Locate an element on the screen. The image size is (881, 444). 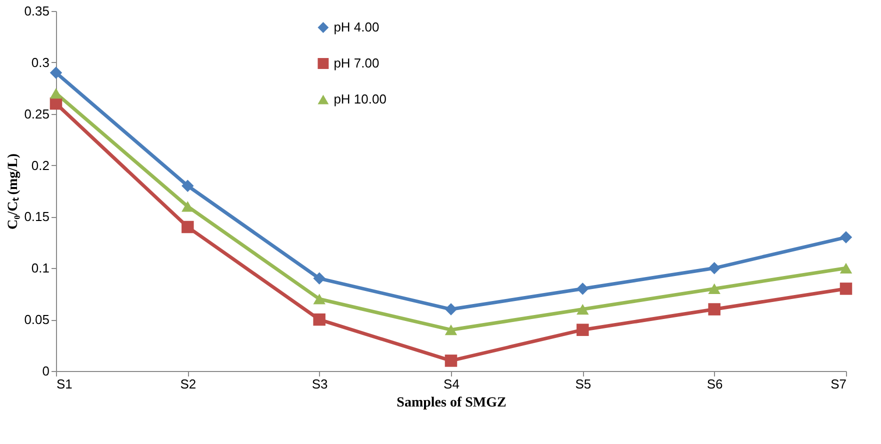
y-tick-label: 0.1 is located at coordinates (40, 268).